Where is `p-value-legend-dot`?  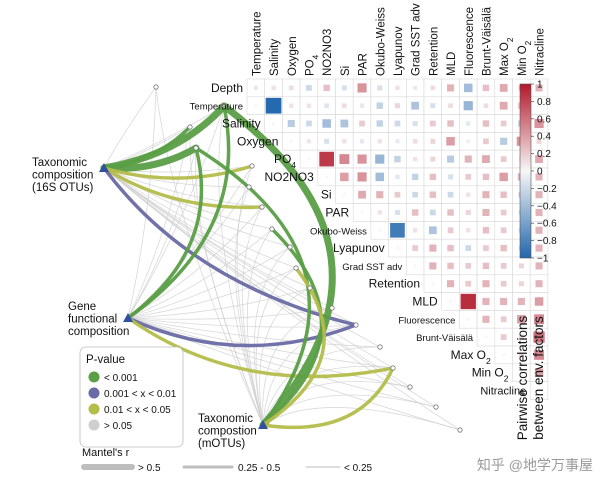
p-value-legend-dot is located at coordinates (94, 409).